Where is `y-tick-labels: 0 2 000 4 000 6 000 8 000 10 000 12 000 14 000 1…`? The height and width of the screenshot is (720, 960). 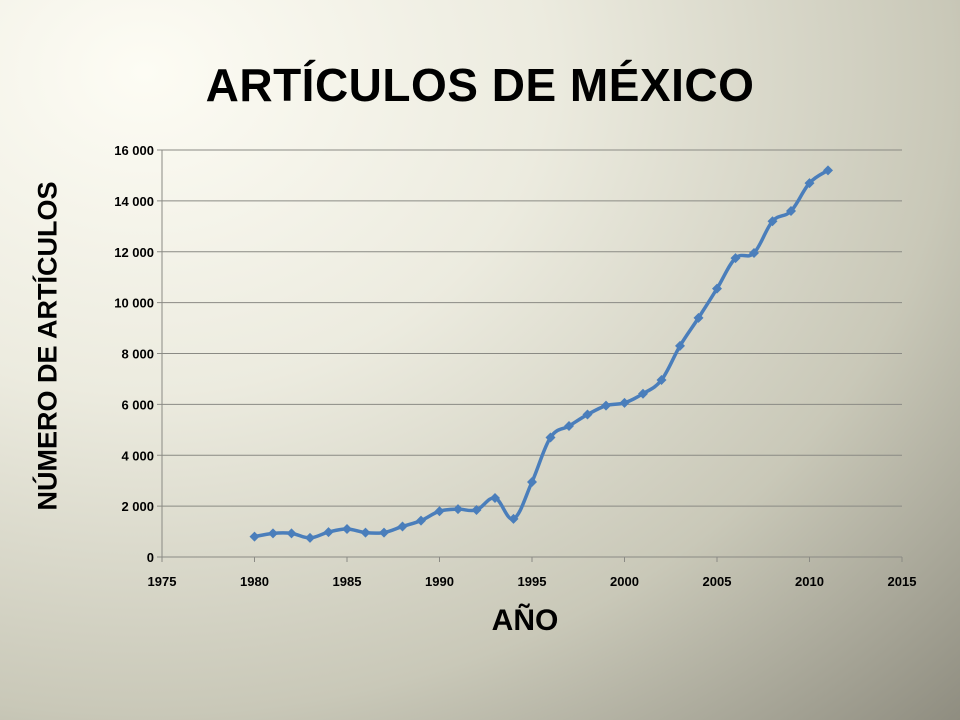
y-tick-labels: 0 2 000 4 000 6 000 8 000 10 000 12 000 14 000 1… is located at coordinates (134, 354).